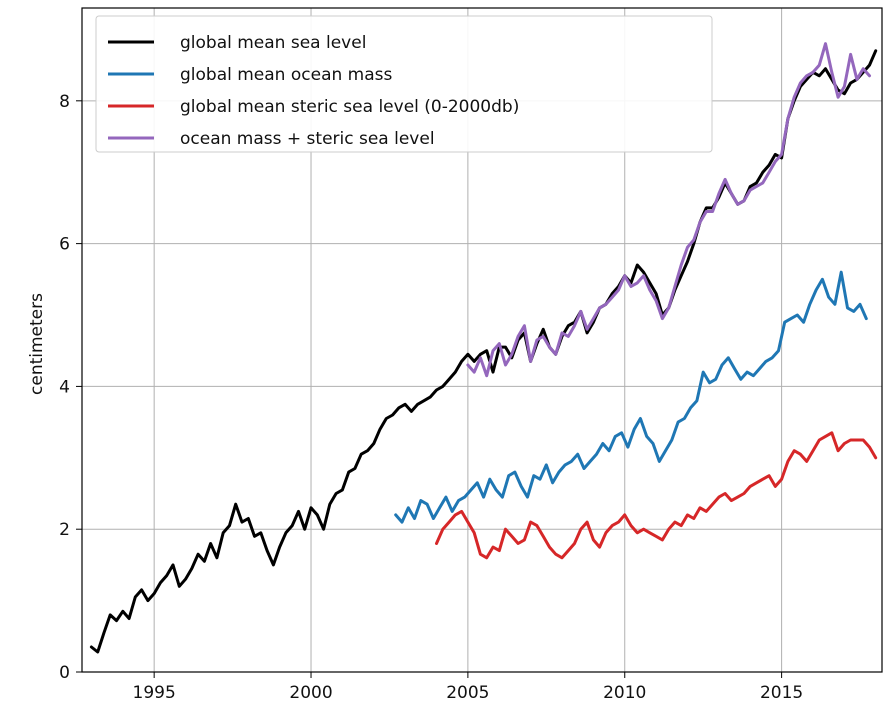 The height and width of the screenshot is (704, 896). What do you see at coordinates (64, 102) in the screenshot?
I see `y-tick-label: 8` at bounding box center [64, 102].